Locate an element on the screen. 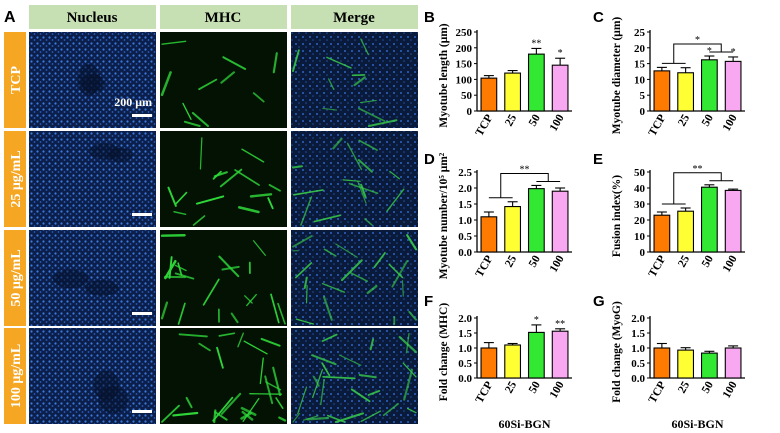 This screenshot has width=780, height=433. y-tick-label: 2.5 is located at coordinates (465, 173).